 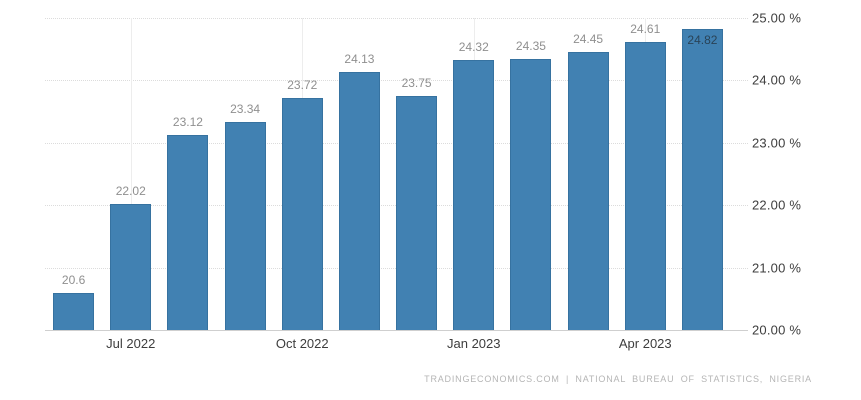 I want to click on y-axis-tick-label: 22.00 %, so click(x=777, y=205).